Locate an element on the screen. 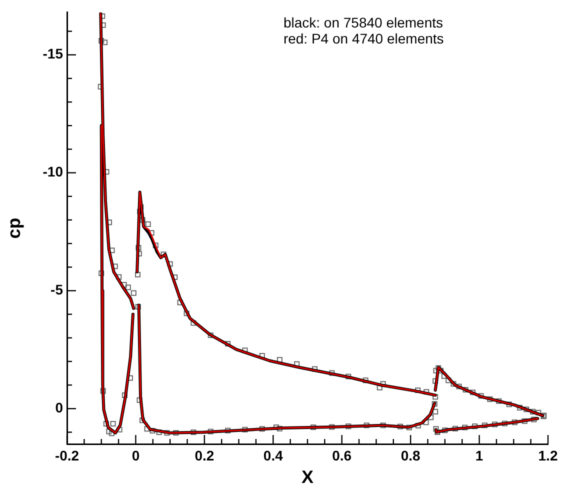  x-tick-label: 0.2 is located at coordinates (204, 455).